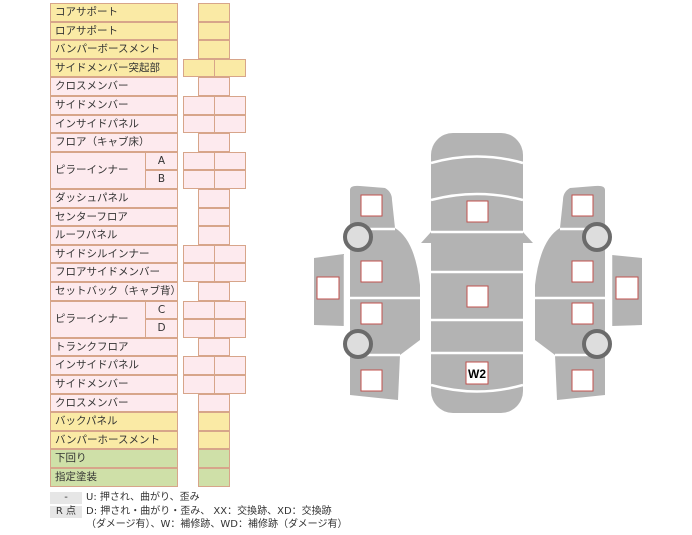 The image size is (692, 535). Describe the element at coordinates (66, 498) in the screenshot. I see `legend-dash: -` at that location.